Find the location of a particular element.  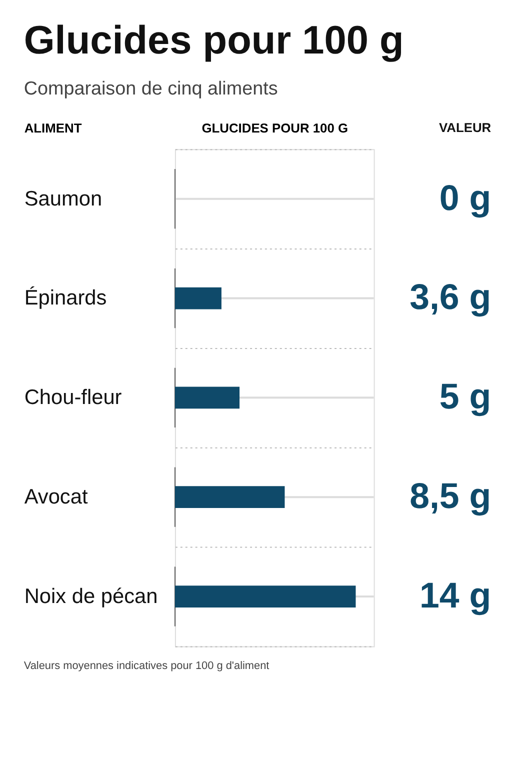

text: Valeurs moyennes indicatives pour 100 g d'aliment is located at coordinates (147, 666).